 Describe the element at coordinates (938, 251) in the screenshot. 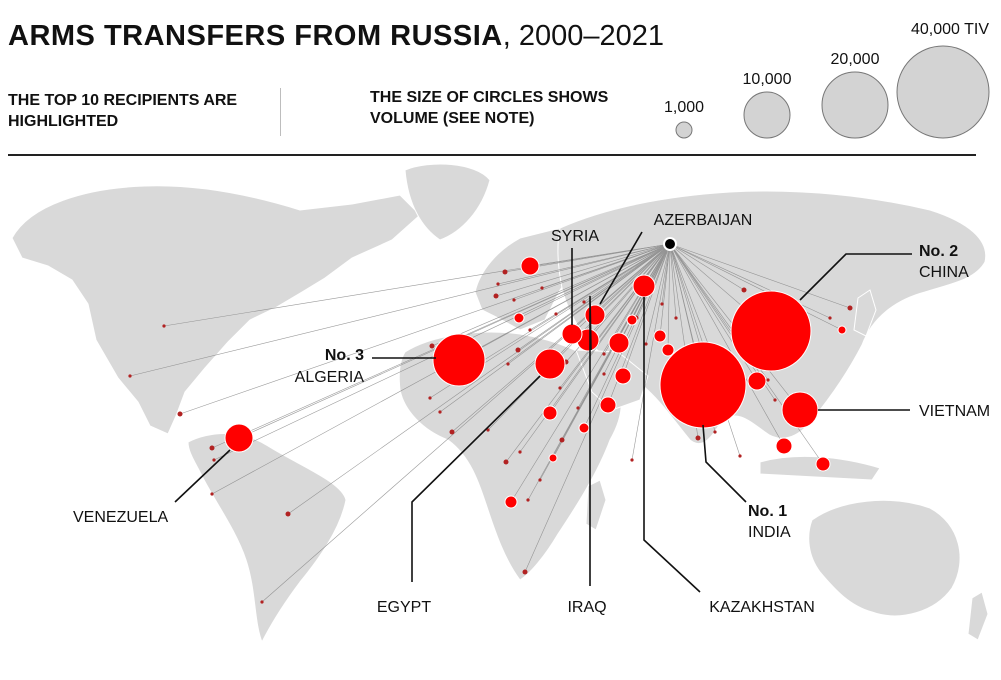

I see `label-china-rank: No. 2` at that location.